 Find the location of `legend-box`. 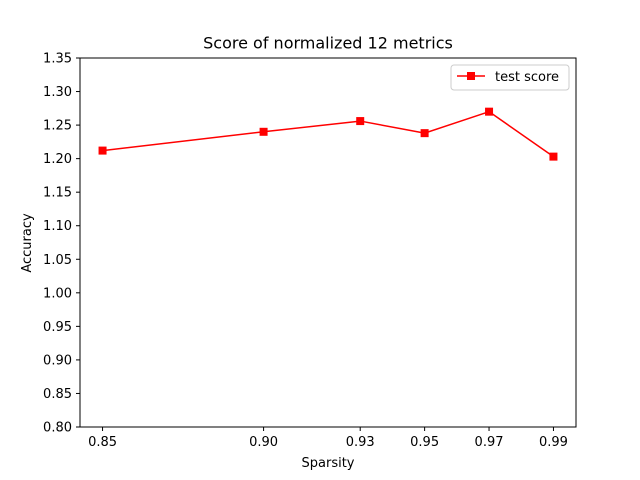

legend-box is located at coordinates (510, 77).